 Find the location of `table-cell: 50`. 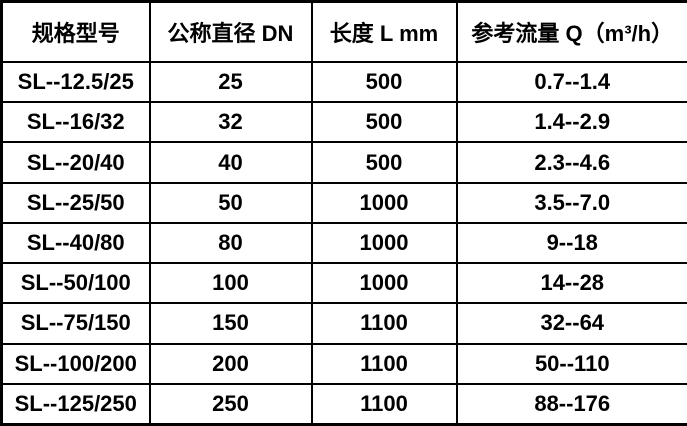

table-cell: 50 is located at coordinates (230, 202).